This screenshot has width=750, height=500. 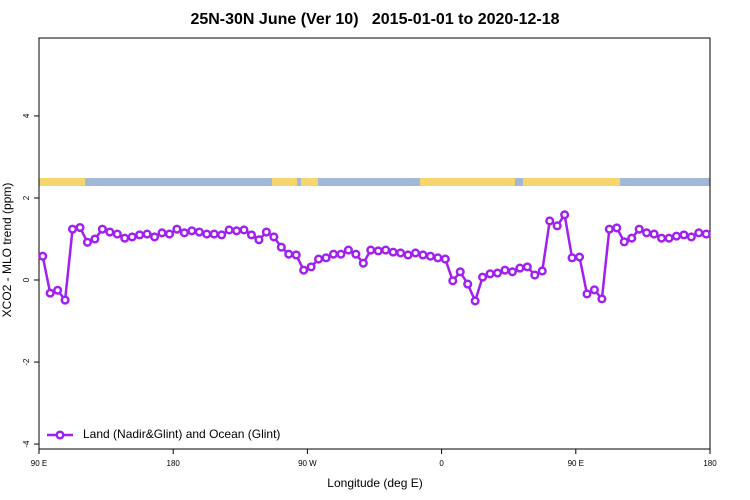 What do you see at coordinates (26, 115) in the screenshot?
I see `y-tick-label: 4` at bounding box center [26, 115].